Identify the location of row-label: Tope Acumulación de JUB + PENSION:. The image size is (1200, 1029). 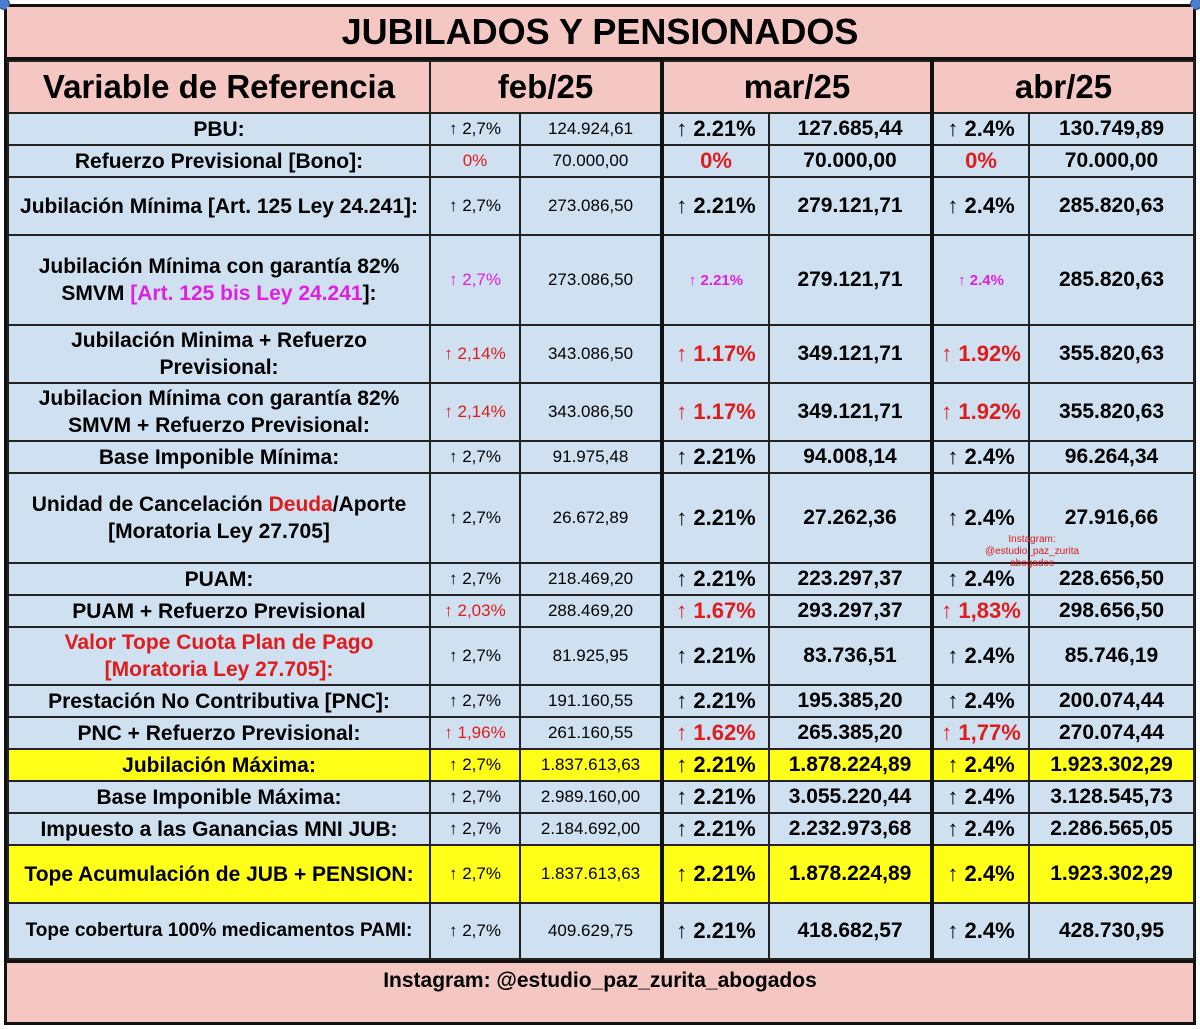
(219, 874).